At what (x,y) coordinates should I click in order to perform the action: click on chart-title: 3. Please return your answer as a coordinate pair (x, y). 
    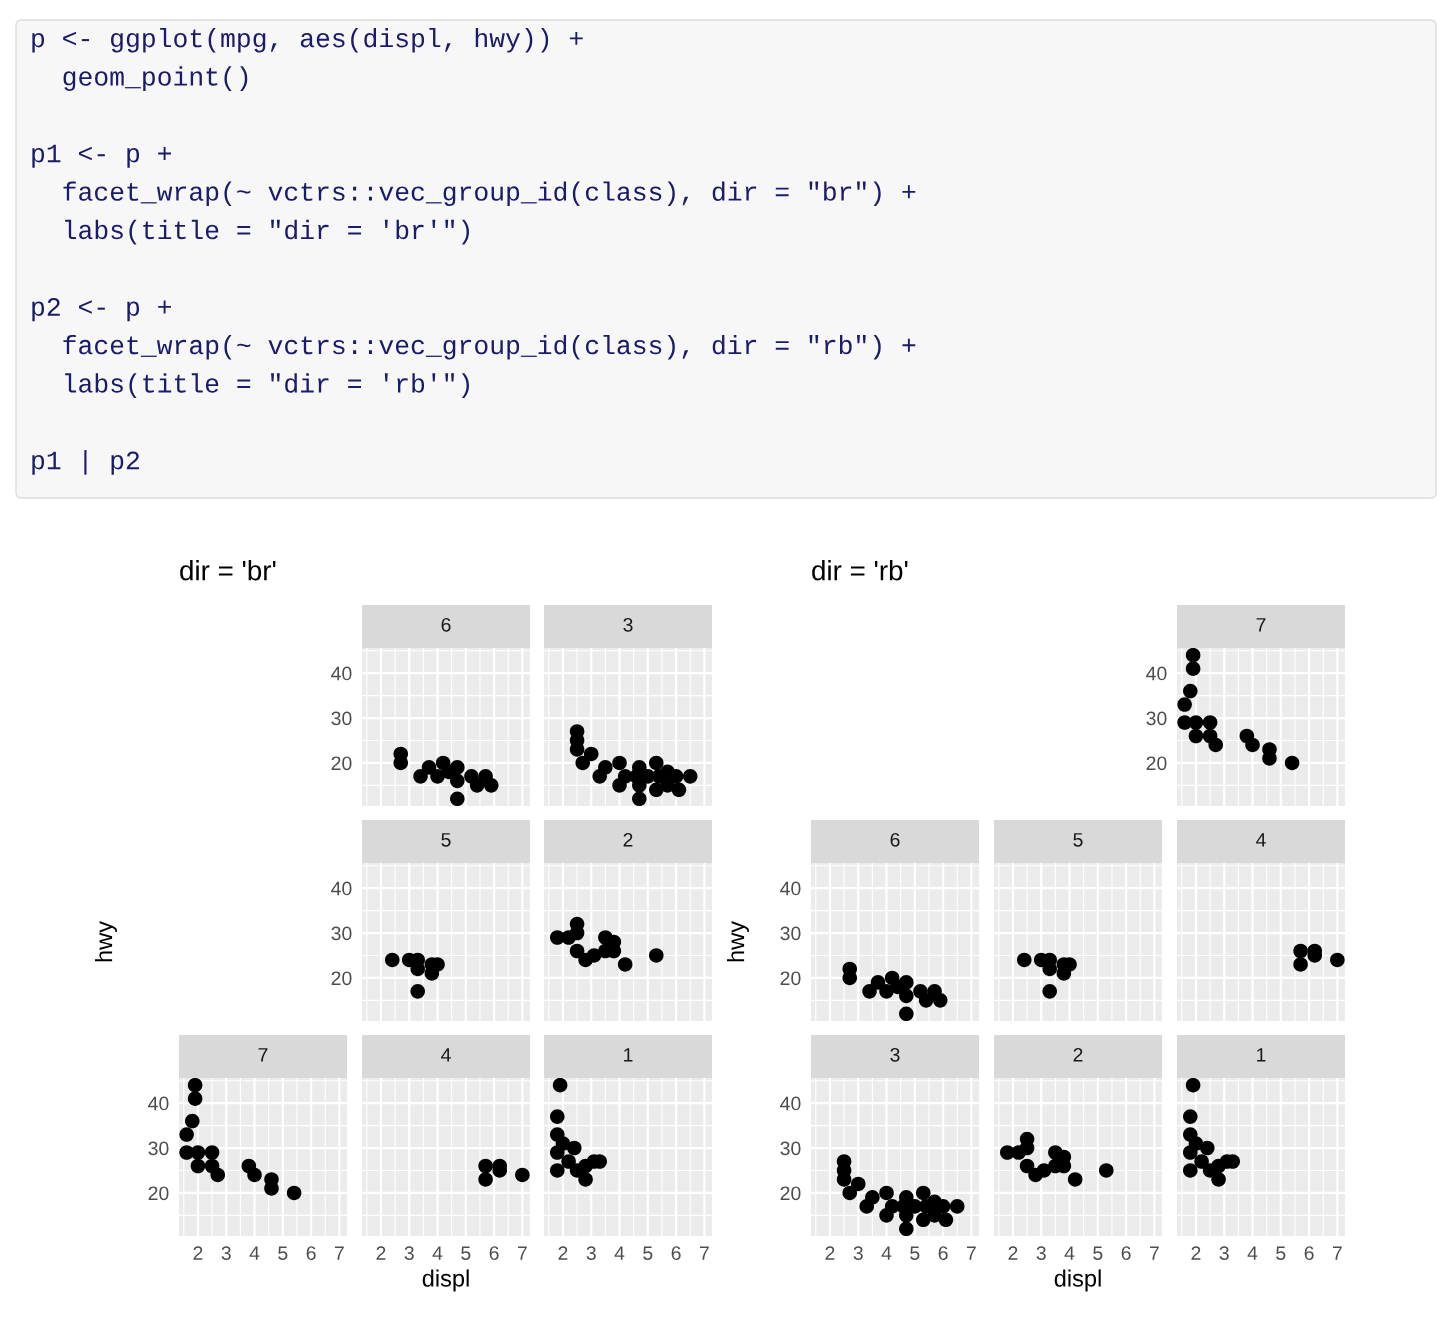
    Looking at the image, I should click on (895, 1054).